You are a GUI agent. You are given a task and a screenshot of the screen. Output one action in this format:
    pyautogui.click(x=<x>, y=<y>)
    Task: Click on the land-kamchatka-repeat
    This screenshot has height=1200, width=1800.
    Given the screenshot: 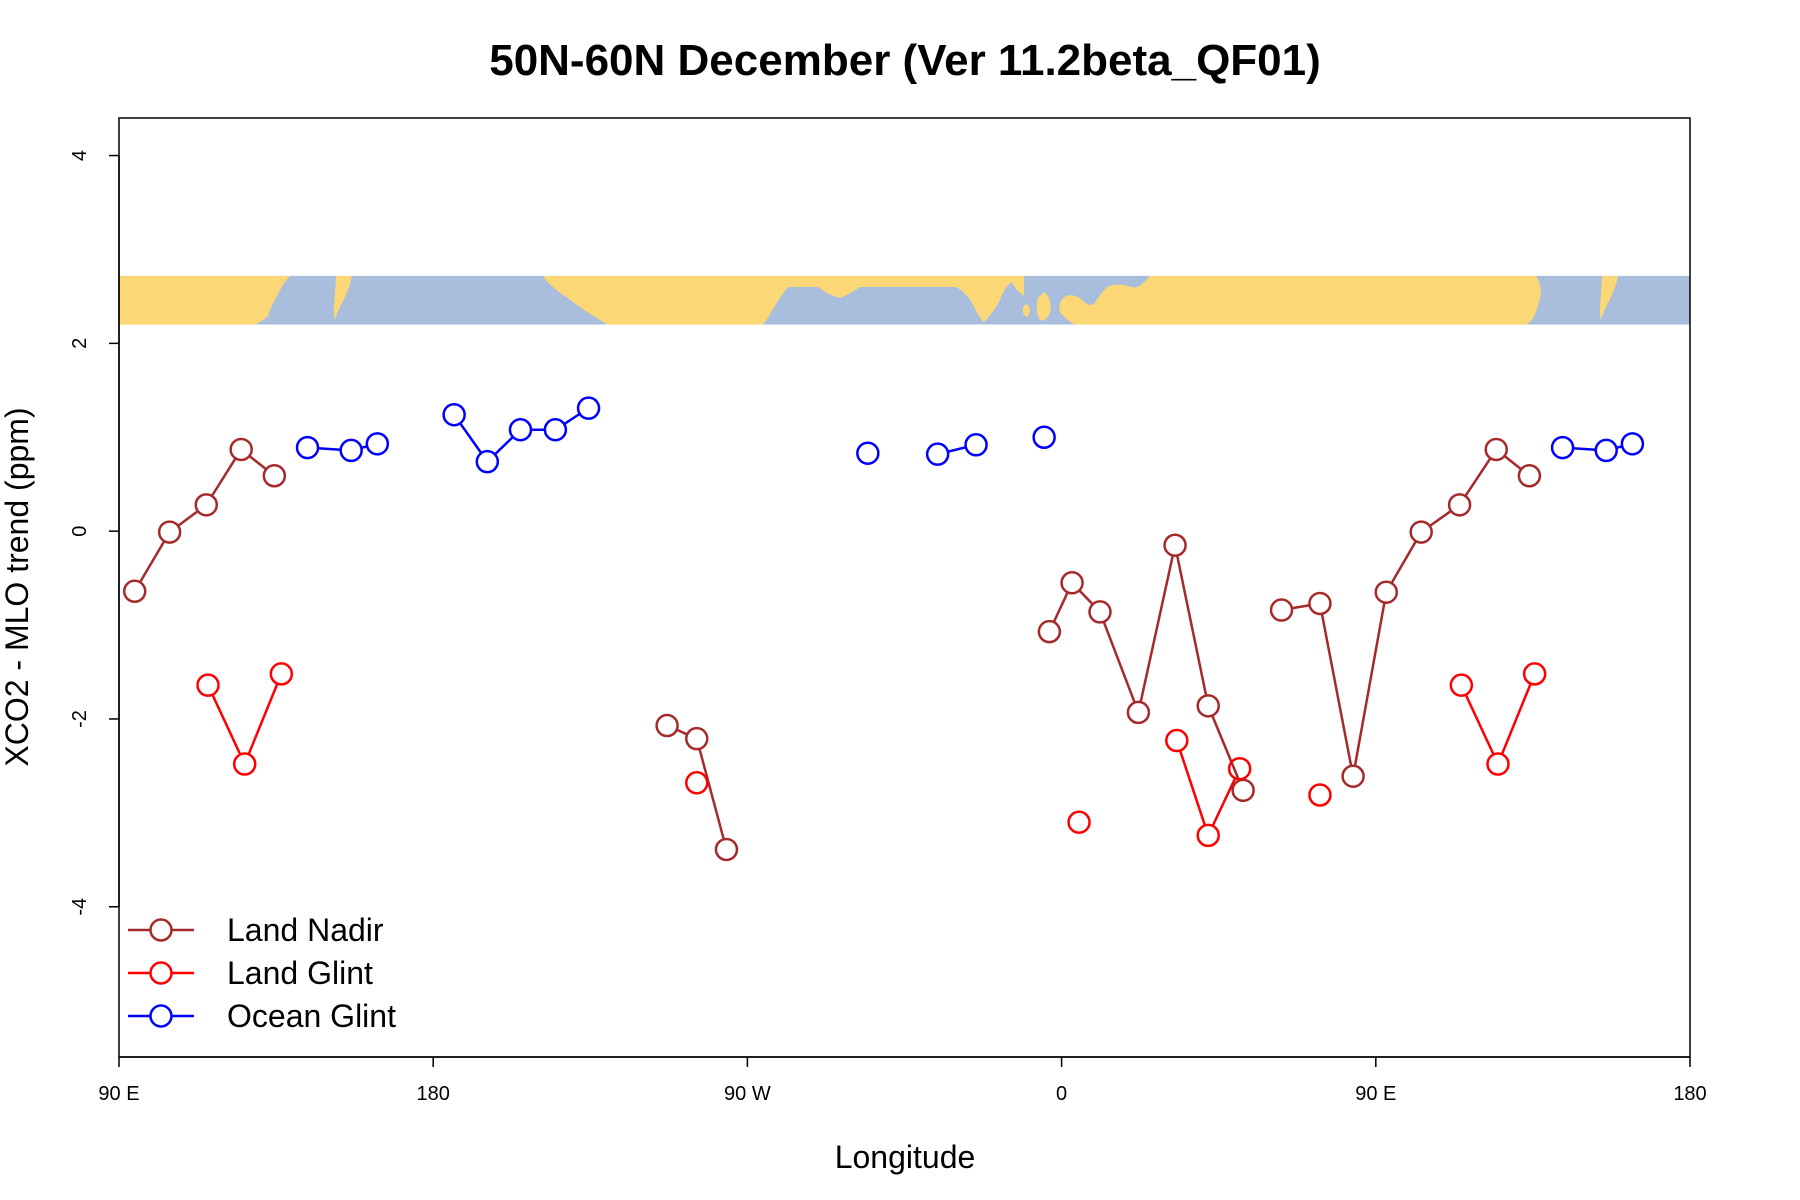 What is the action you would take?
    pyautogui.click(x=1608, y=298)
    